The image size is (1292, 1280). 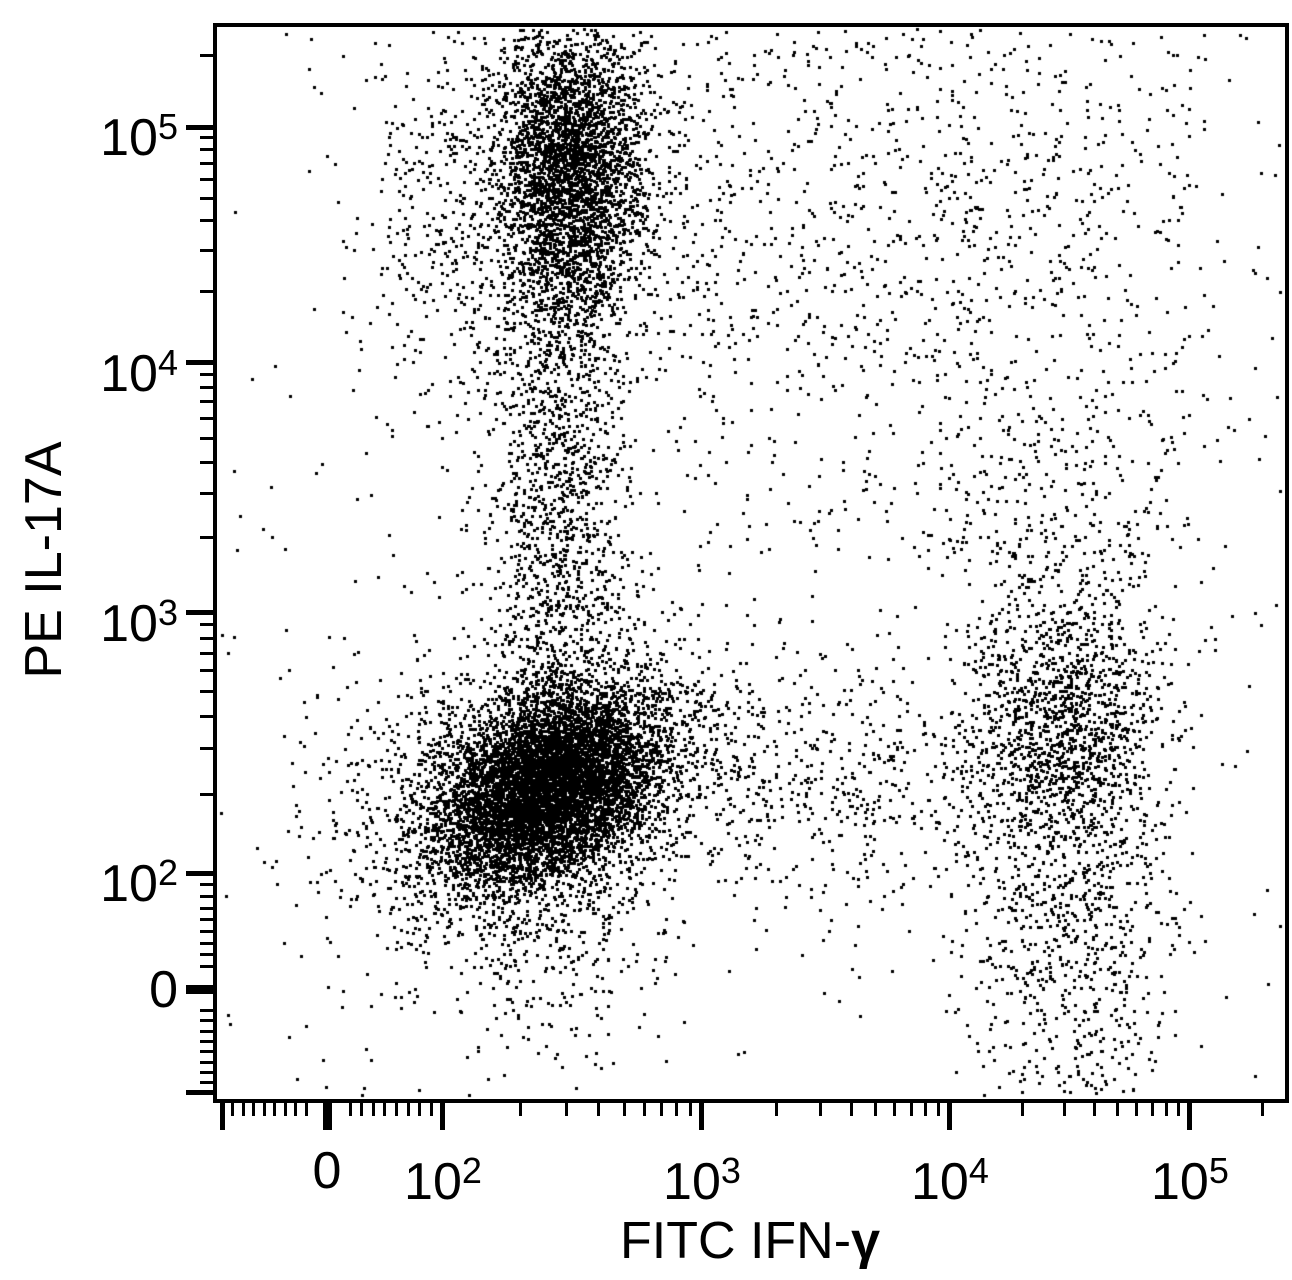 I want to click on y-tick-label: 104, so click(x=89, y=364).